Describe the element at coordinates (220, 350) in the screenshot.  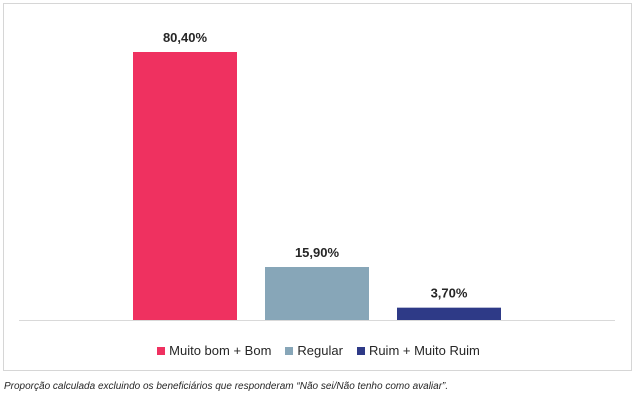
I see `legend-label: Muito bom + Bom` at that location.